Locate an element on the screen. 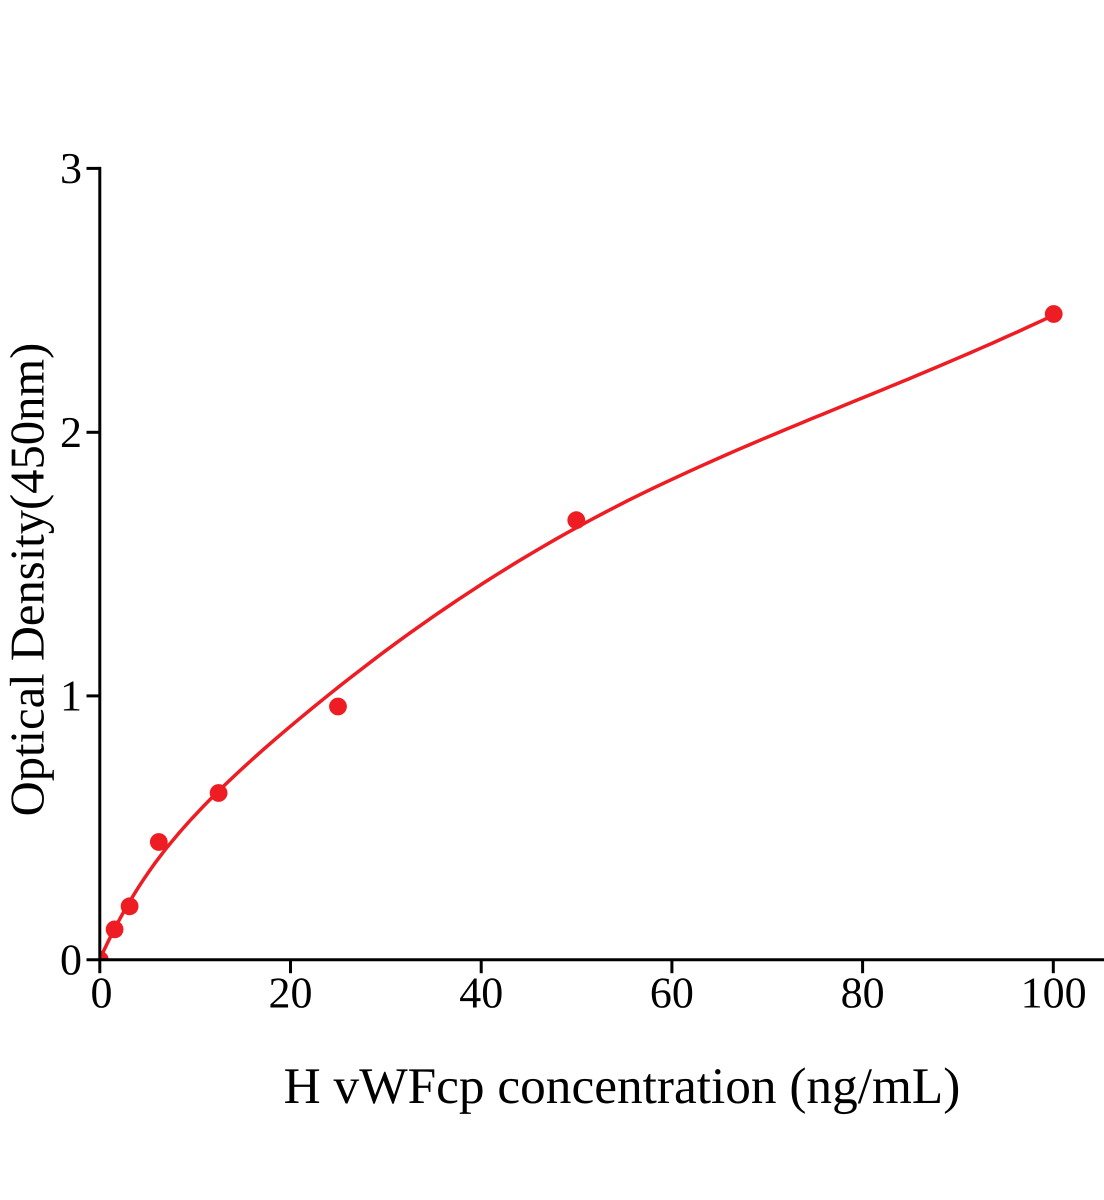 The image size is (1104, 1200). svg-text: 80 is located at coordinates (863, 992).